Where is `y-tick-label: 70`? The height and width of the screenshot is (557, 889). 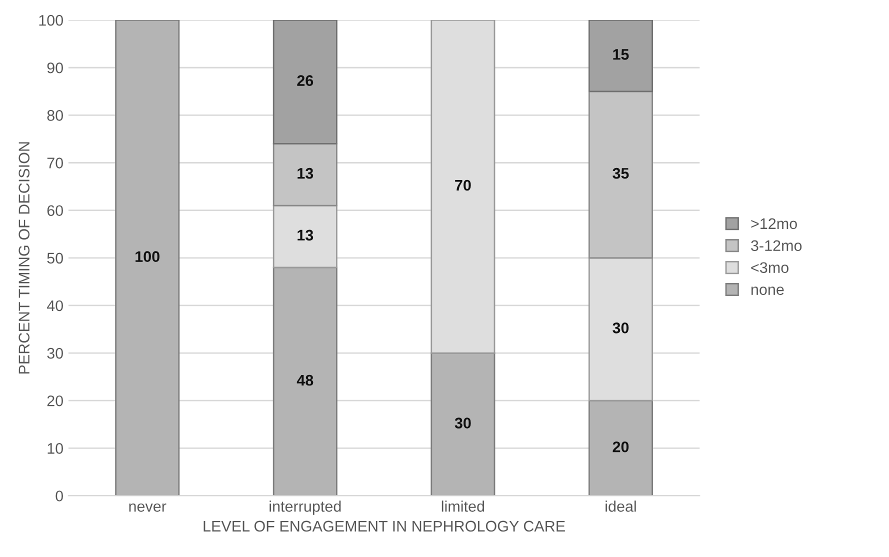 y-tick-label: 70 is located at coordinates (55, 163).